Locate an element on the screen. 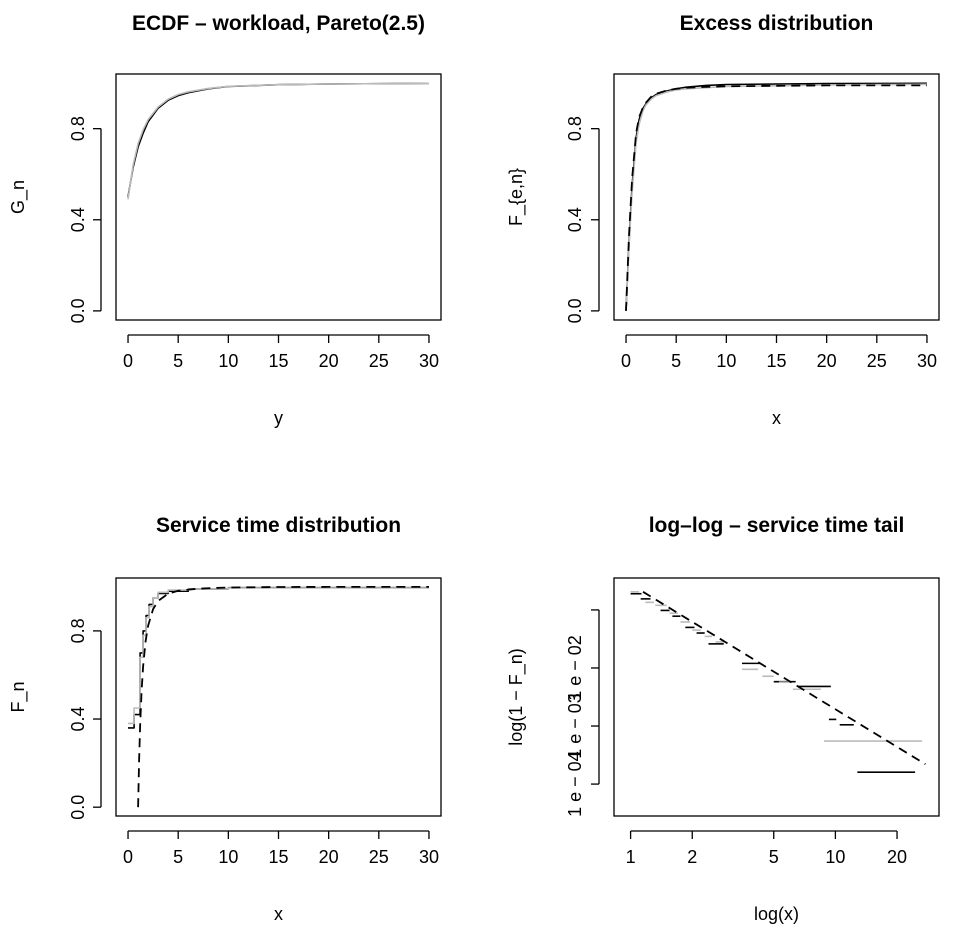 The width and height of the screenshot is (953, 929). y-axis-label: F_n is located at coordinates (18, 696).